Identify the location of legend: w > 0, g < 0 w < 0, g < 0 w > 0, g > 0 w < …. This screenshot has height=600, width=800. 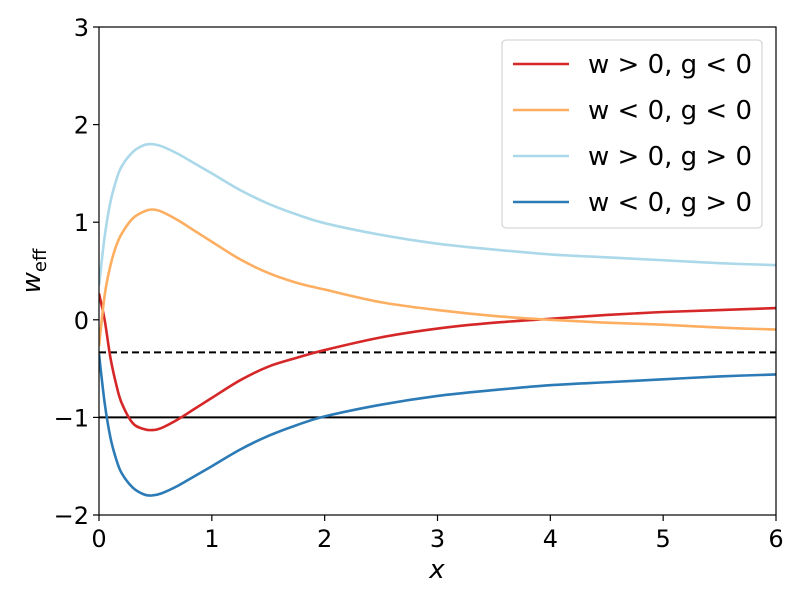
(632, 134).